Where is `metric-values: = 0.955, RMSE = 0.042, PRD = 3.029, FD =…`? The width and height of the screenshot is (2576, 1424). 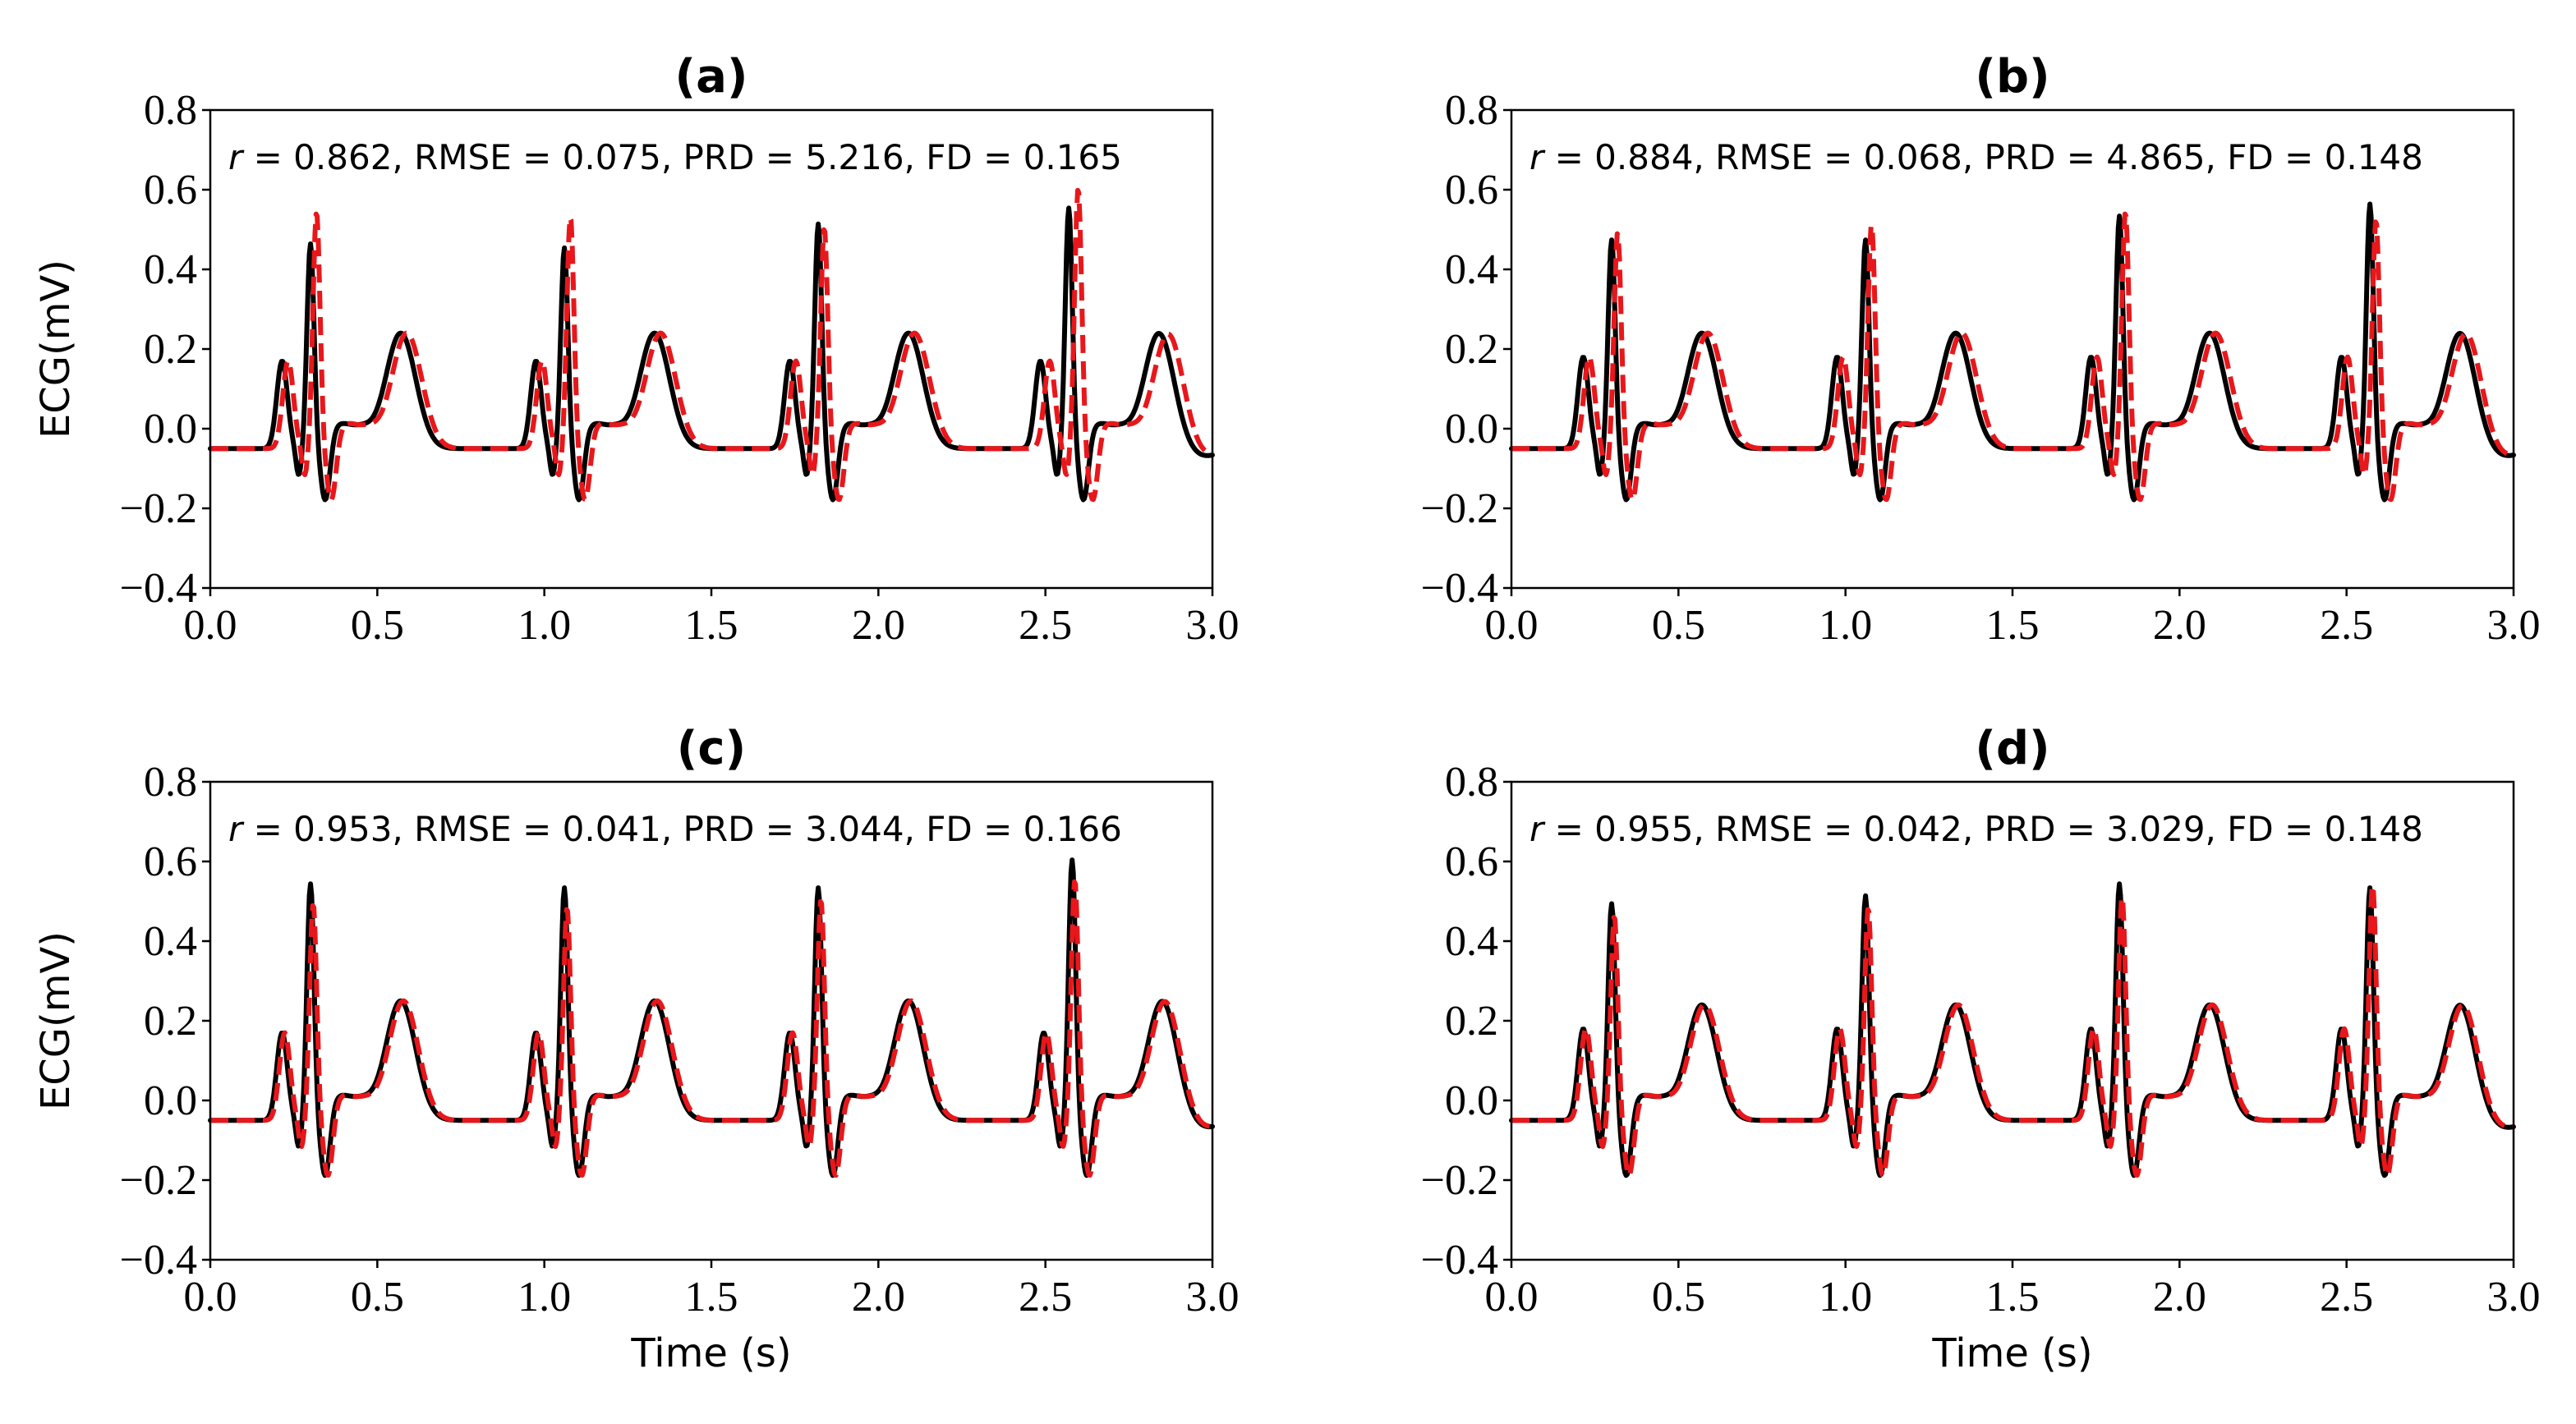
metric-values: = 0.955, RMSE = 0.042, PRD = 3.029, FD =… is located at coordinates (1983, 829).